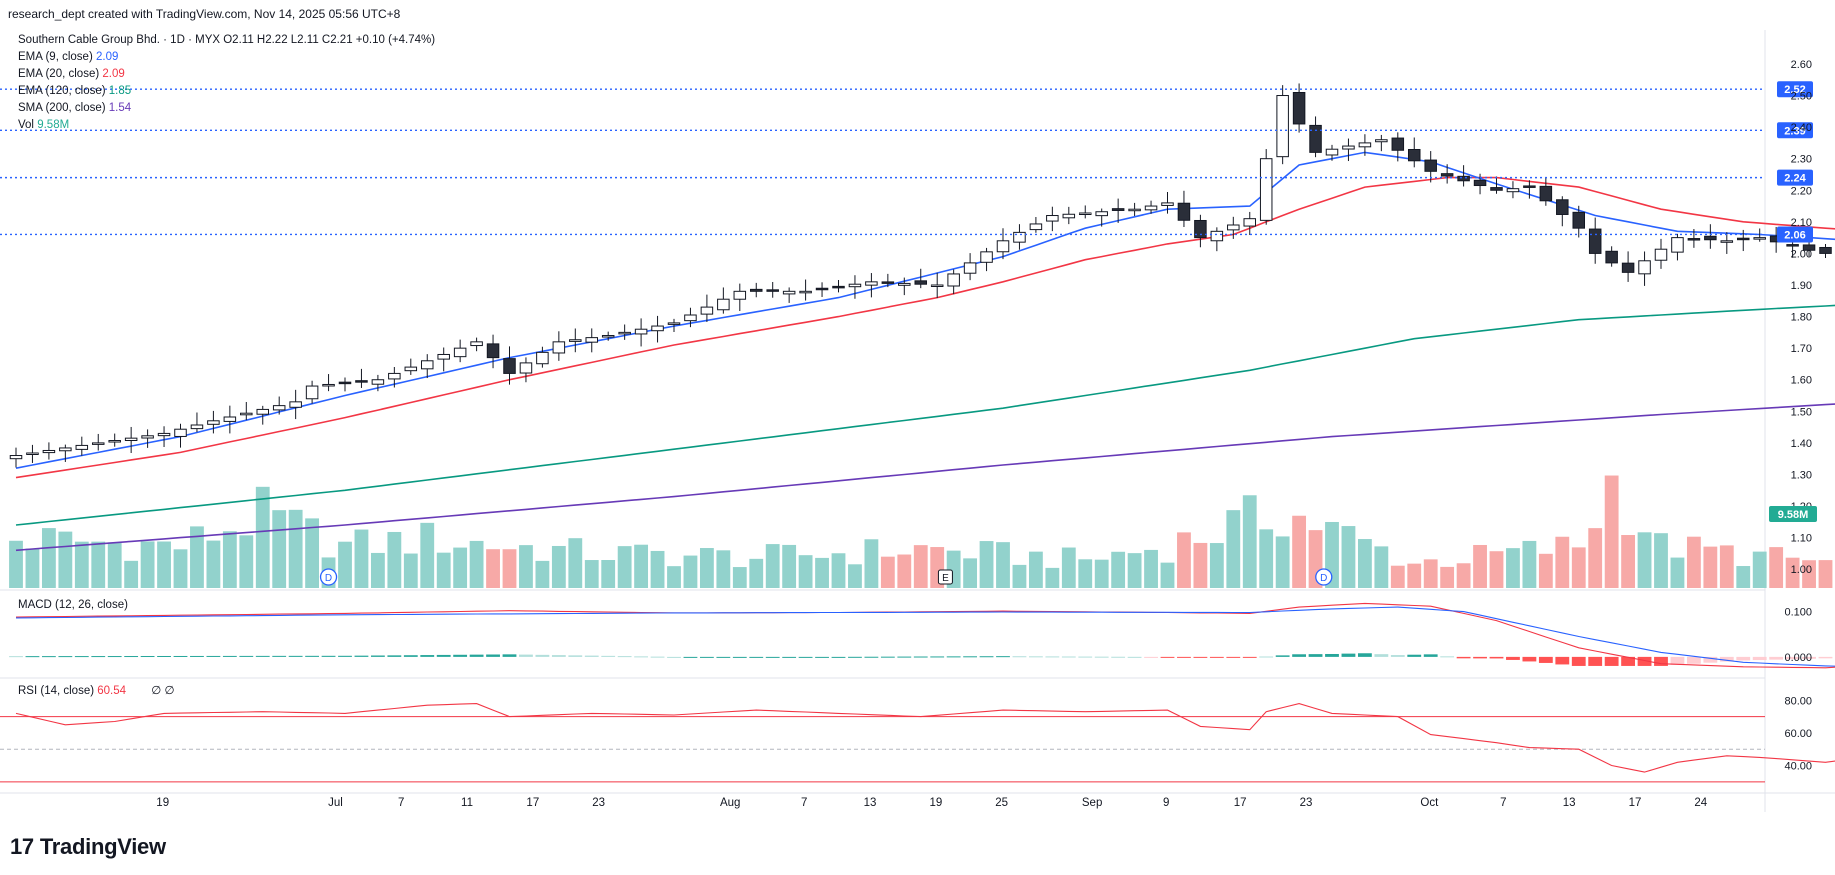 This screenshot has height=875, width=1835. What do you see at coordinates (88, 847) in the screenshot?
I see `tradingview-logo: 17 TradingView` at bounding box center [88, 847].